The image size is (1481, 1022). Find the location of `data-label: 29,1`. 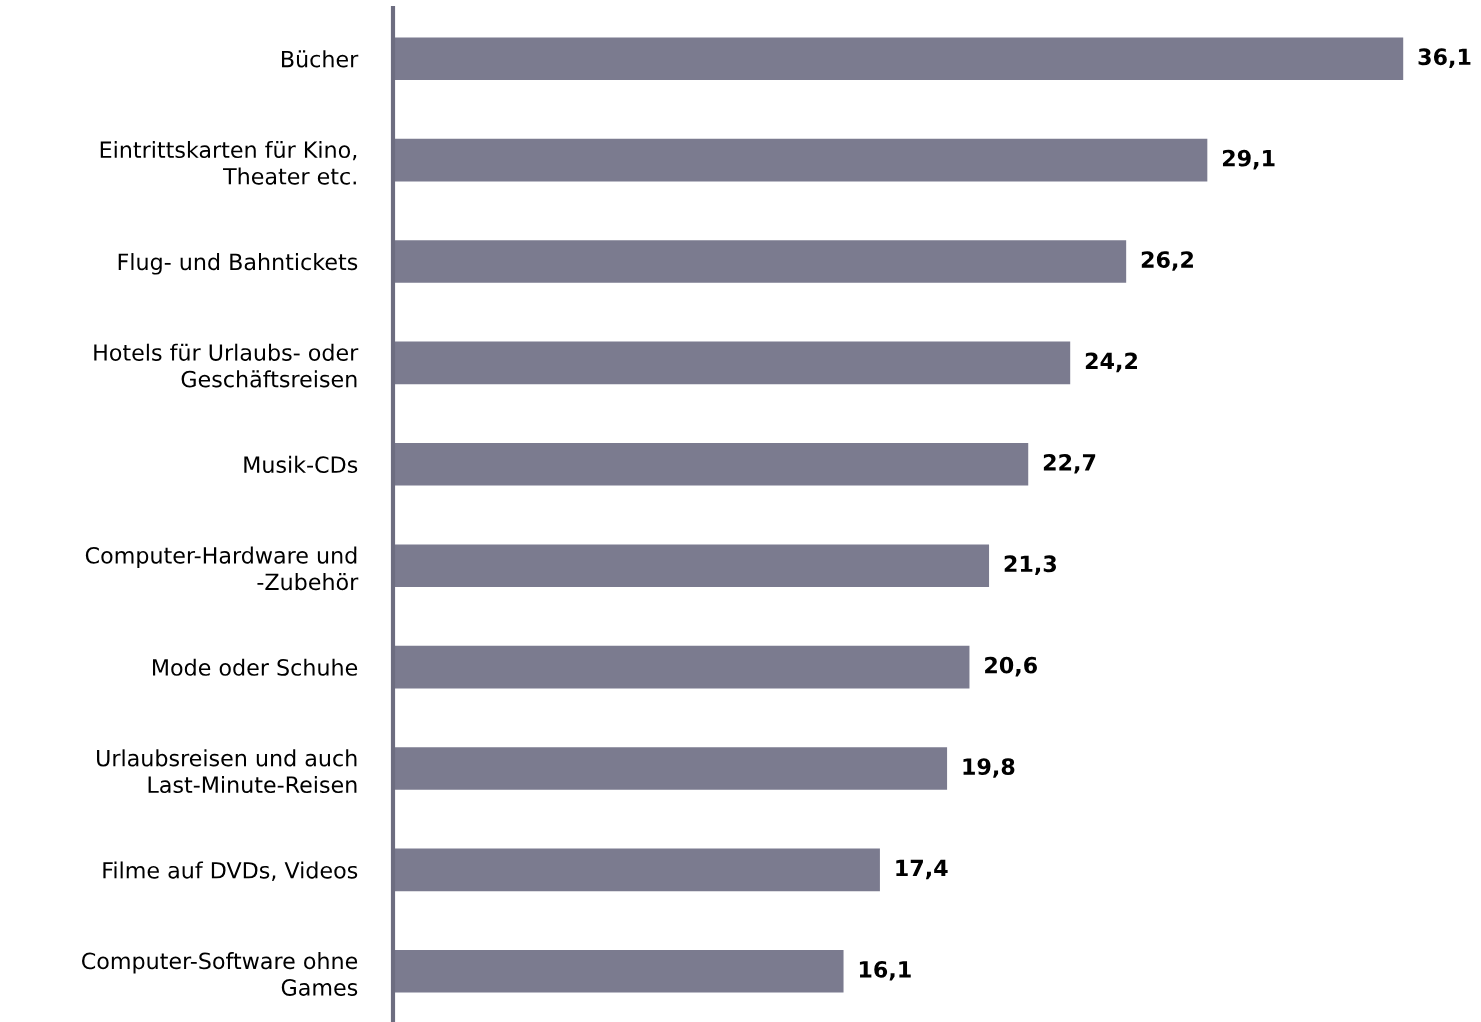

data-label: 29,1 is located at coordinates (1248, 159).